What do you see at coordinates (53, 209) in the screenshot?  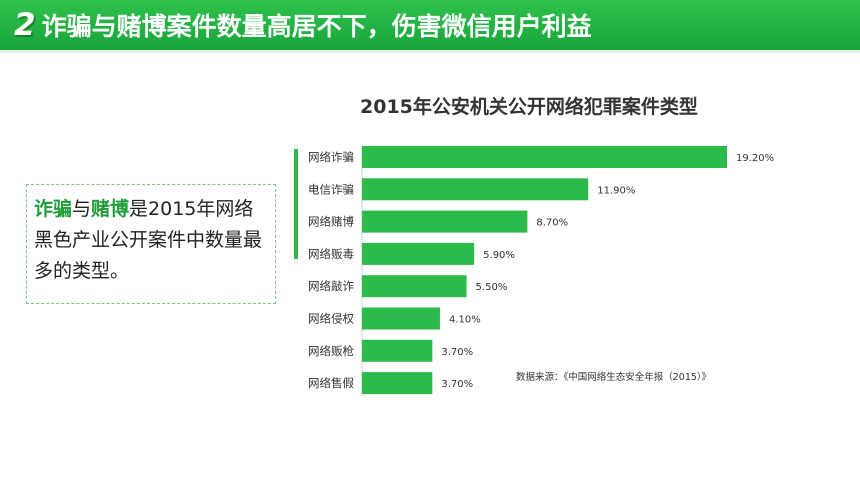 I see `callout-highlight-fraud: 诈骗` at bounding box center [53, 209].